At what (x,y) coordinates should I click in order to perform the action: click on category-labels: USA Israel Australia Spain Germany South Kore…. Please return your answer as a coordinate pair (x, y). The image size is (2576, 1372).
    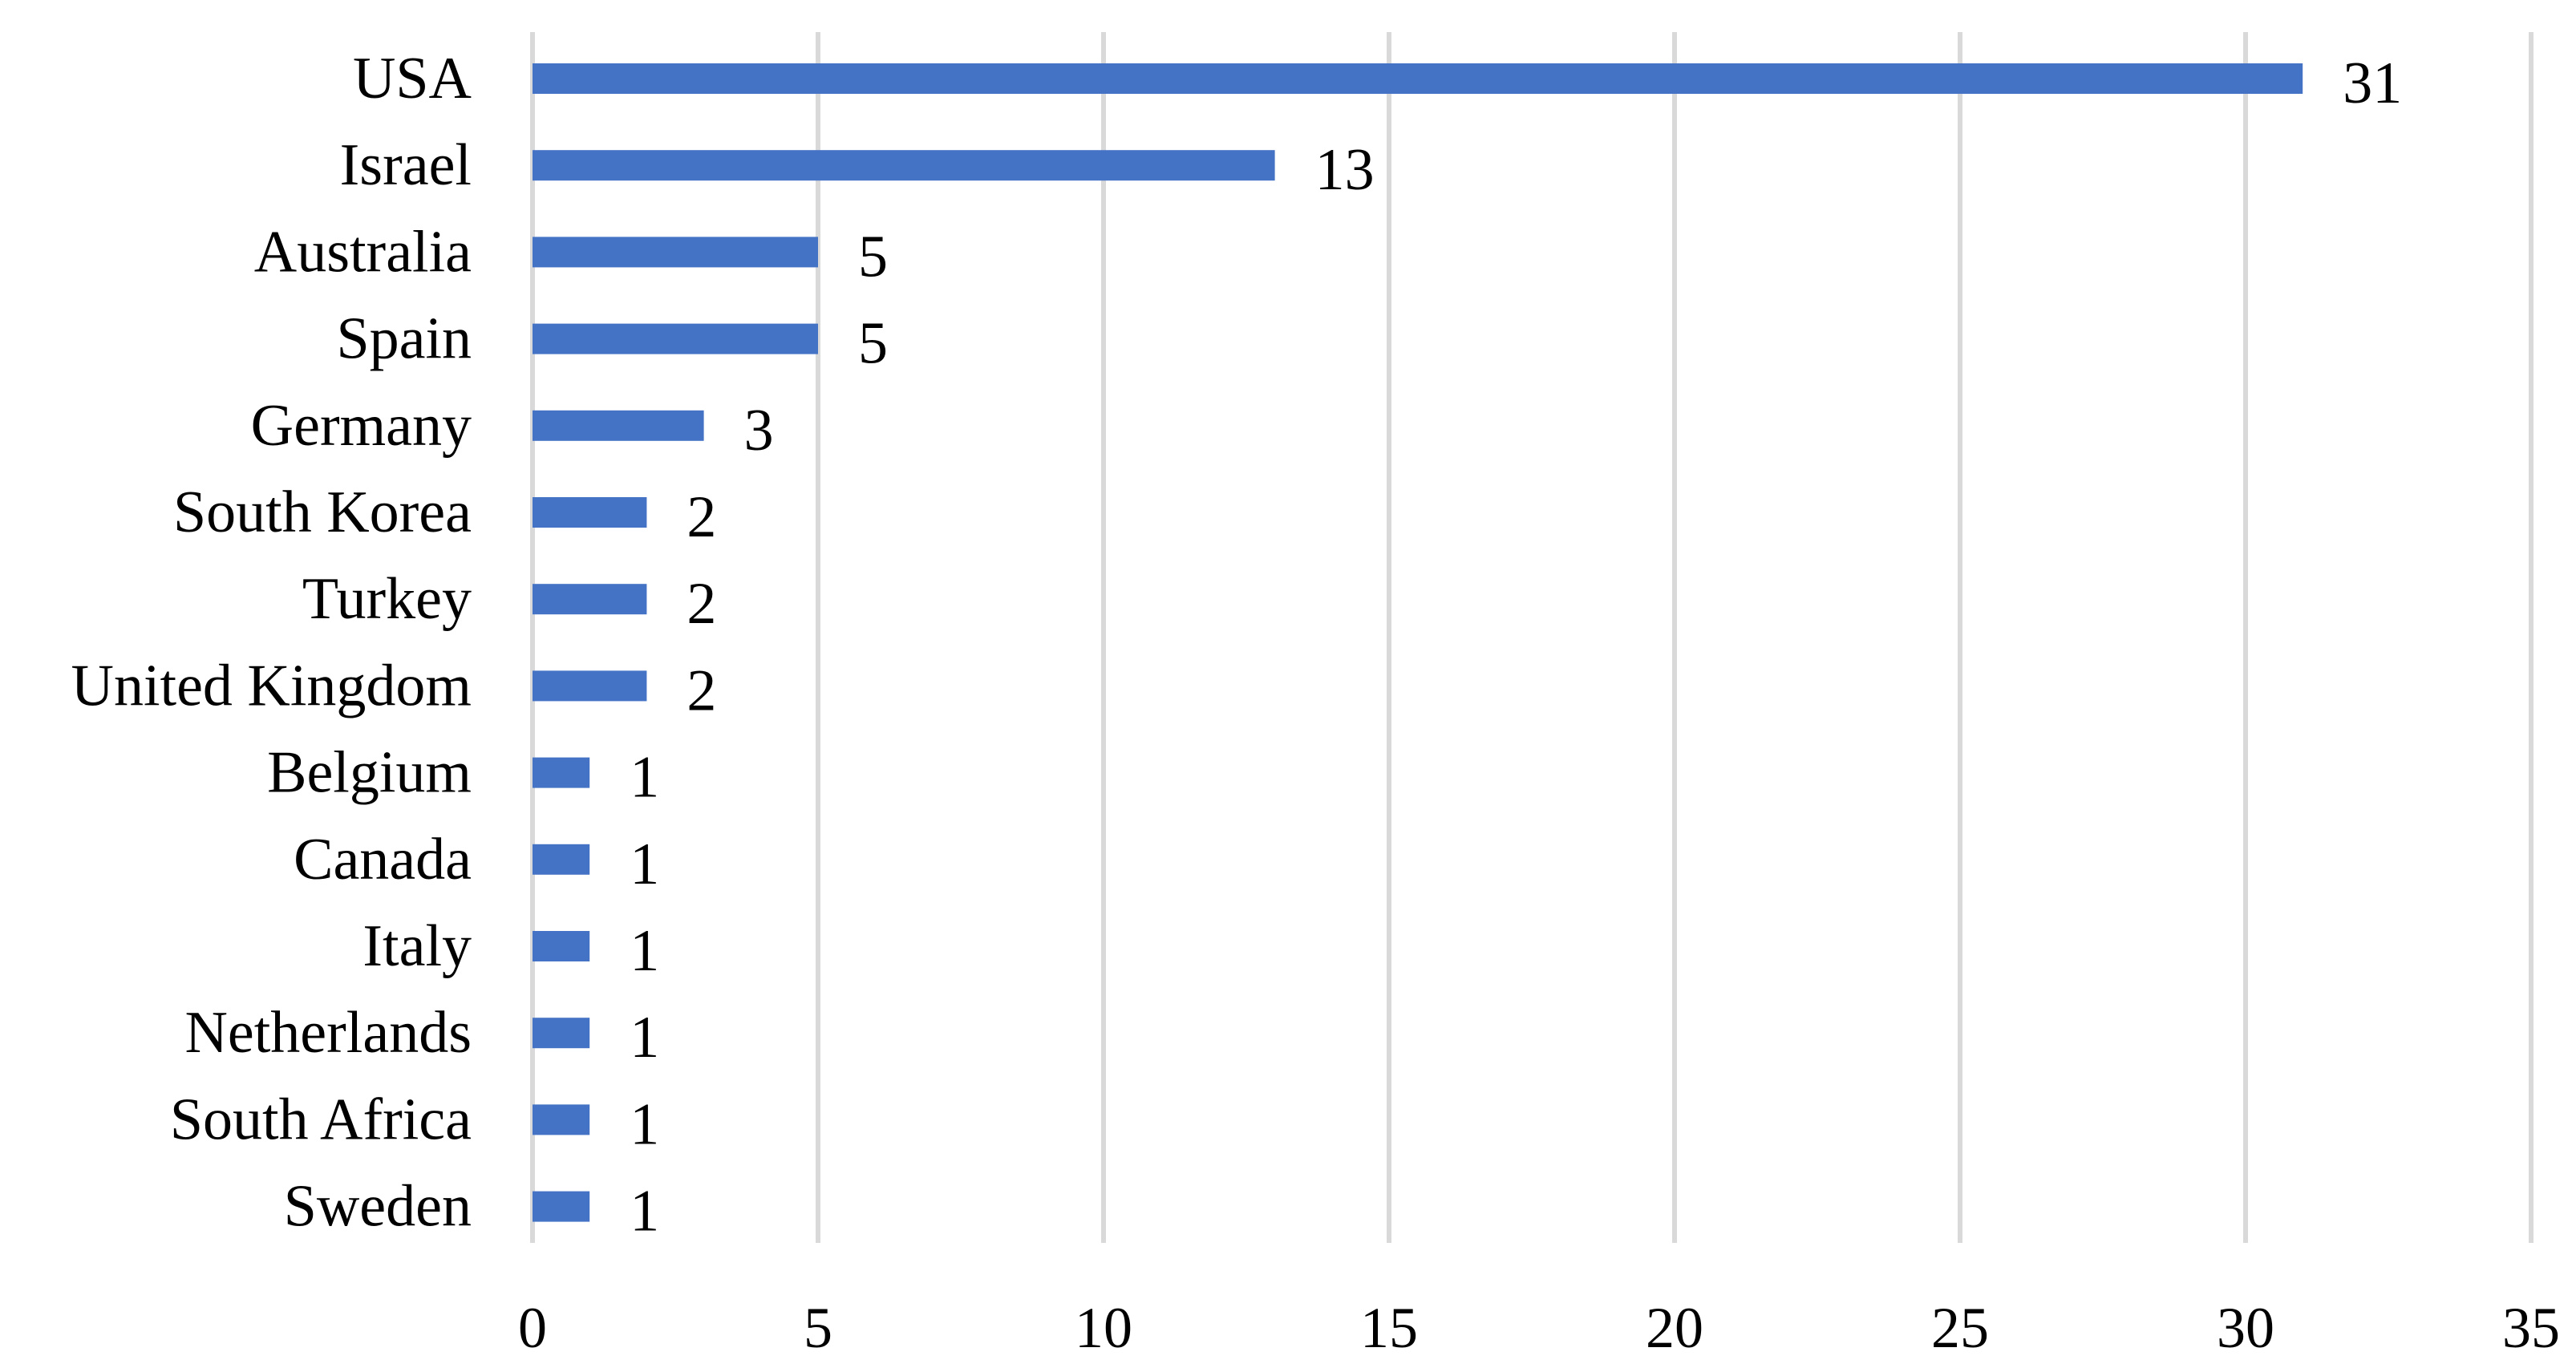
    Looking at the image, I should click on (271, 643).